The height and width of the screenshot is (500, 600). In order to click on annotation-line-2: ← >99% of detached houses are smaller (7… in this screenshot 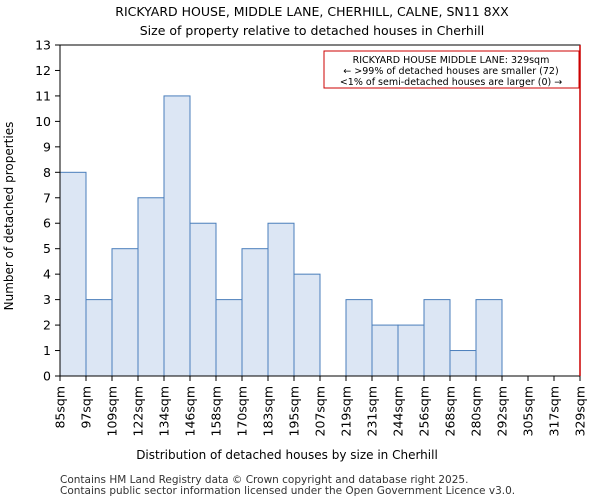, I will do `click(450, 71)`.